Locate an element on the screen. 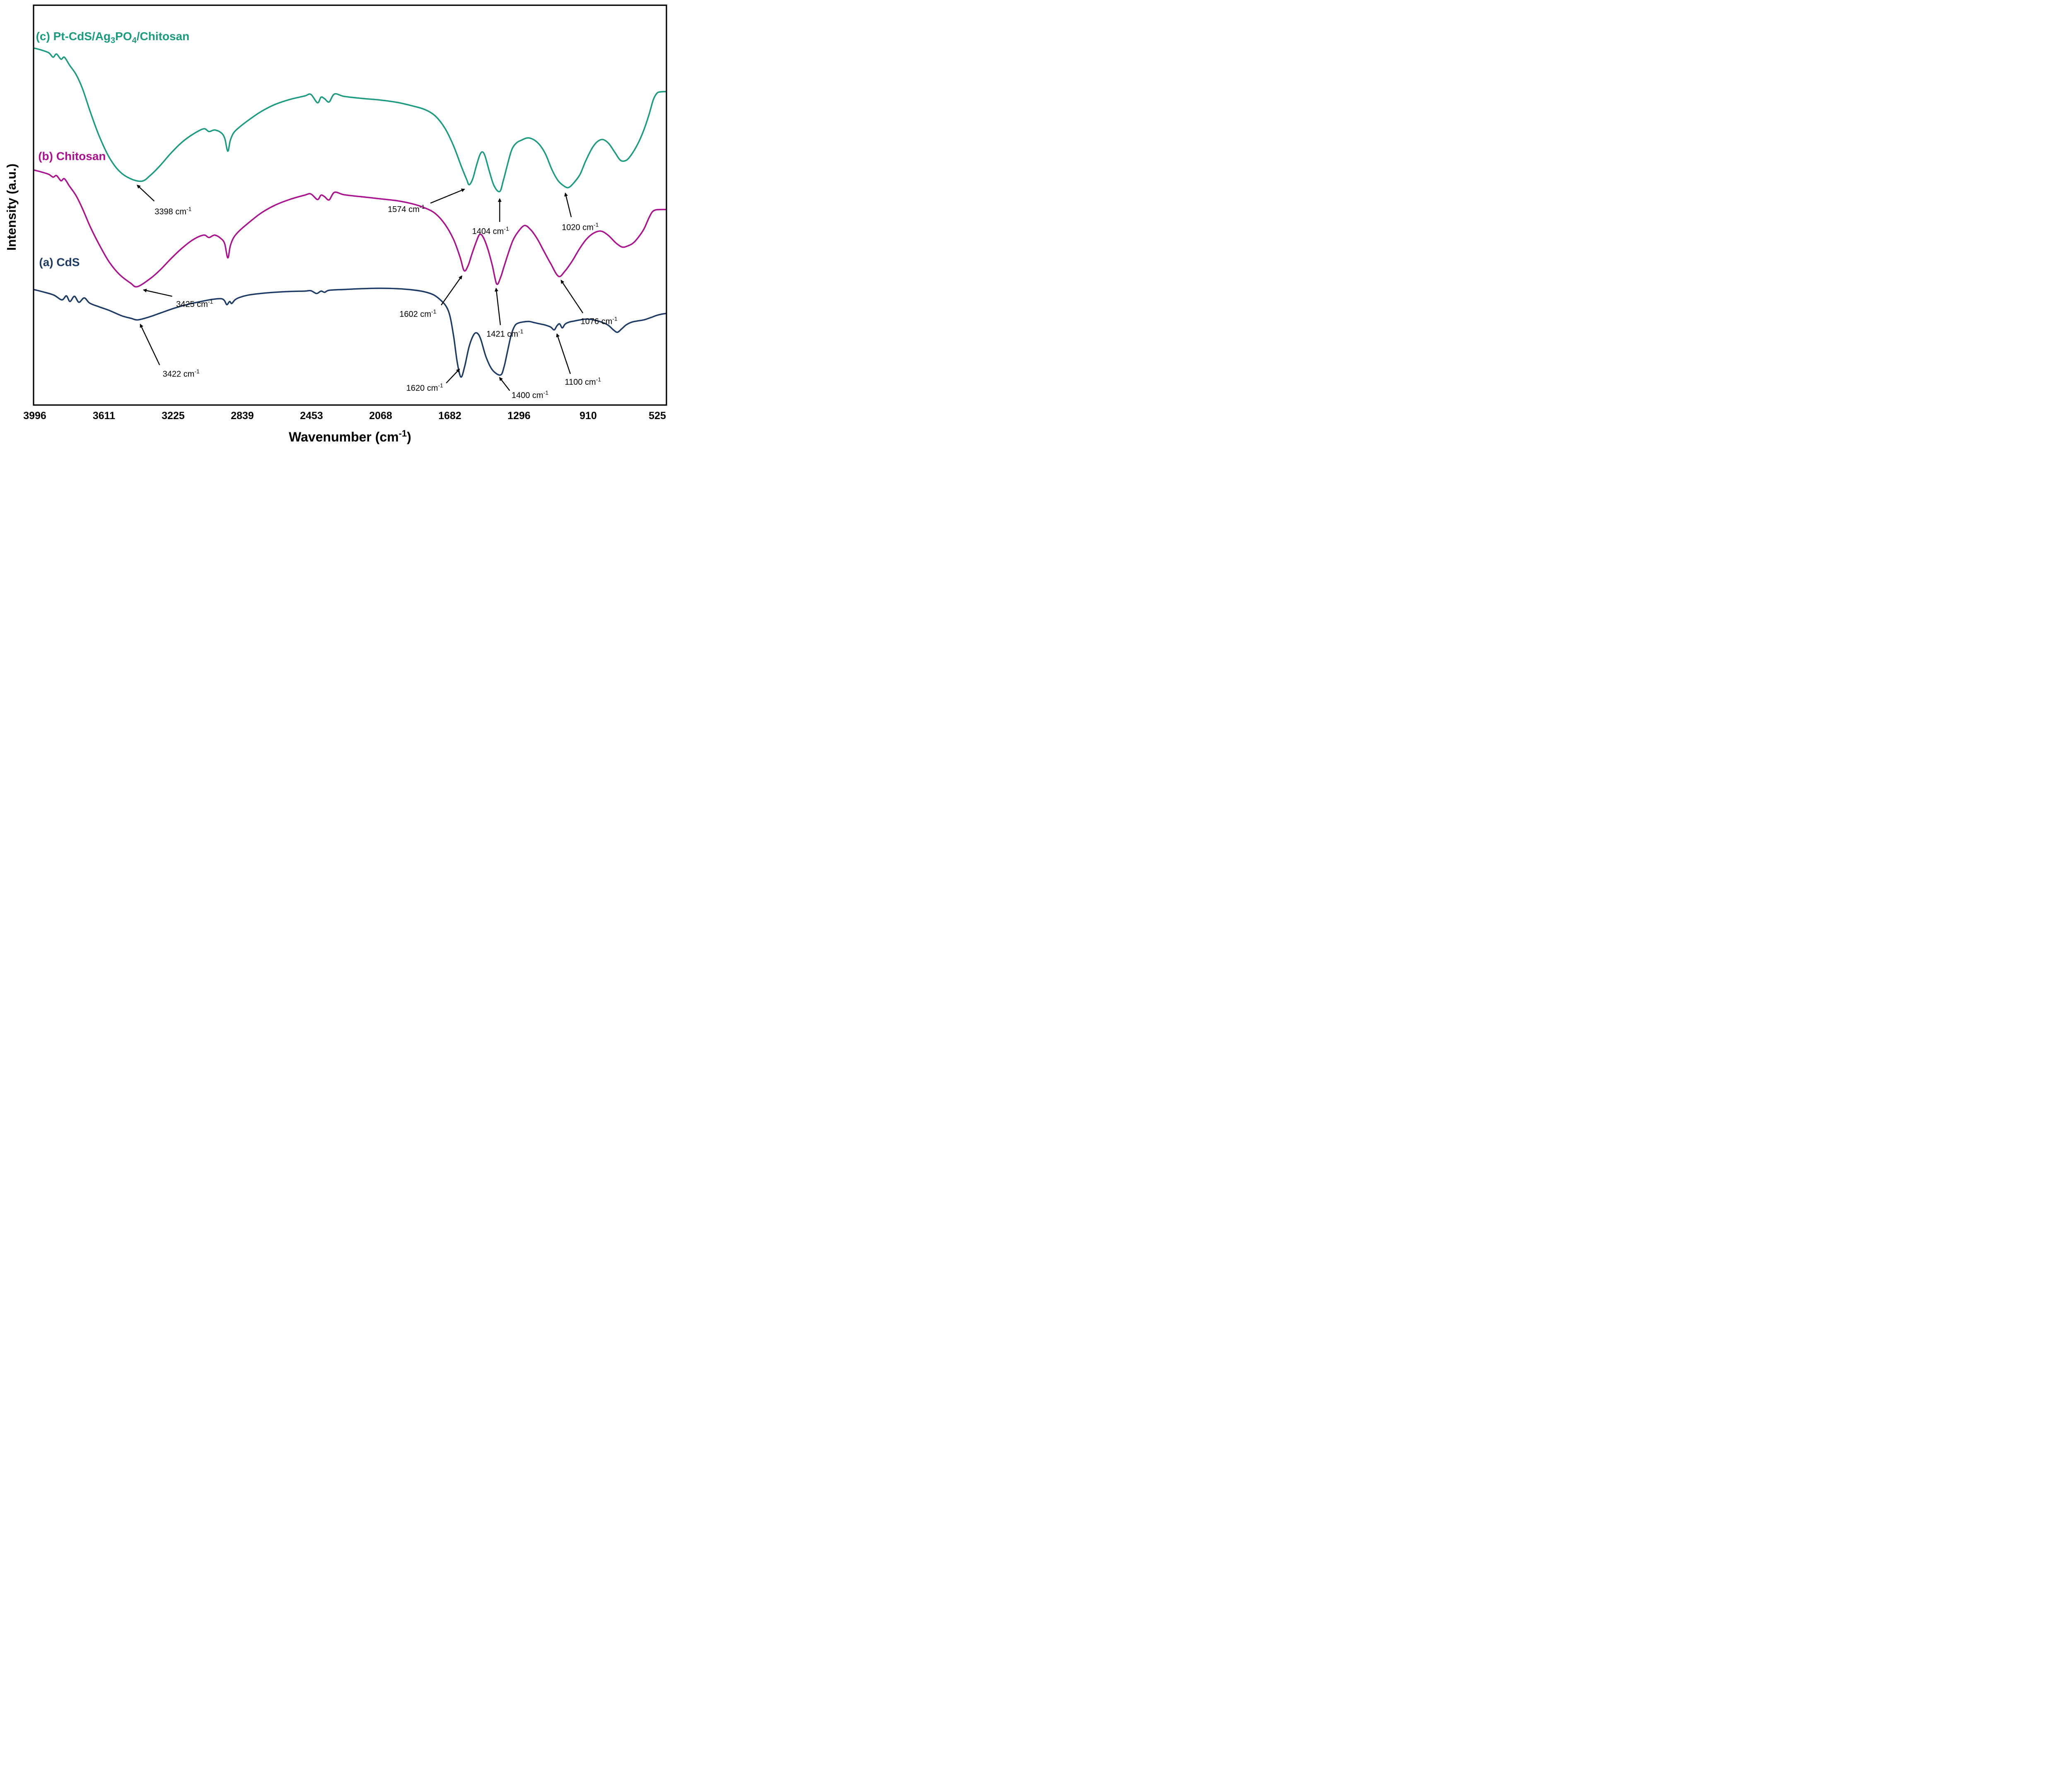  plot-frame is located at coordinates (350, 205).